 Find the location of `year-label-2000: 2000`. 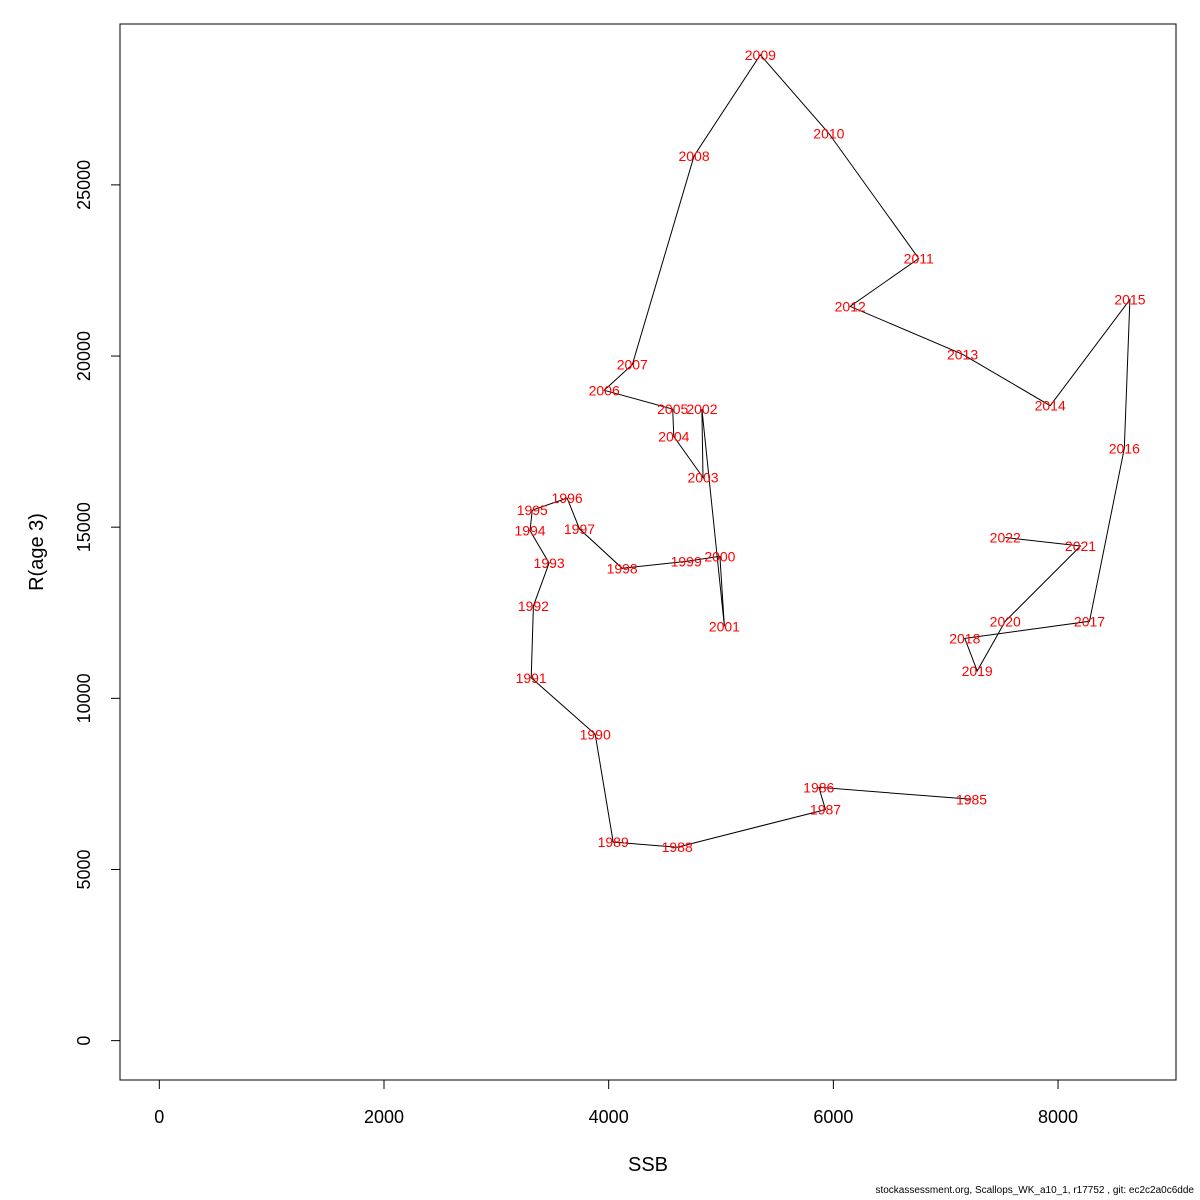

year-label-2000: 2000 is located at coordinates (719, 556).